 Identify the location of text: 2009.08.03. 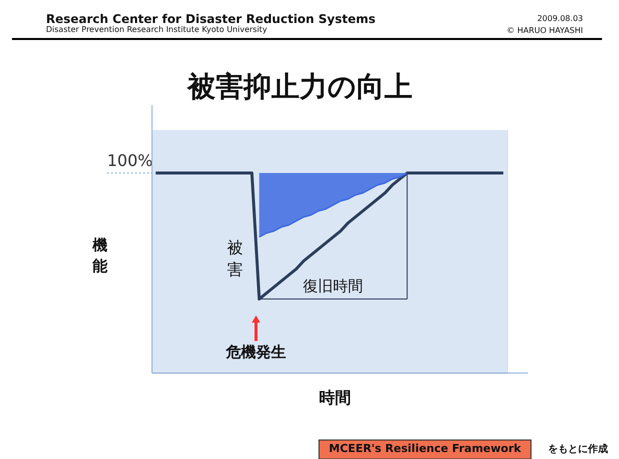
(560, 18).